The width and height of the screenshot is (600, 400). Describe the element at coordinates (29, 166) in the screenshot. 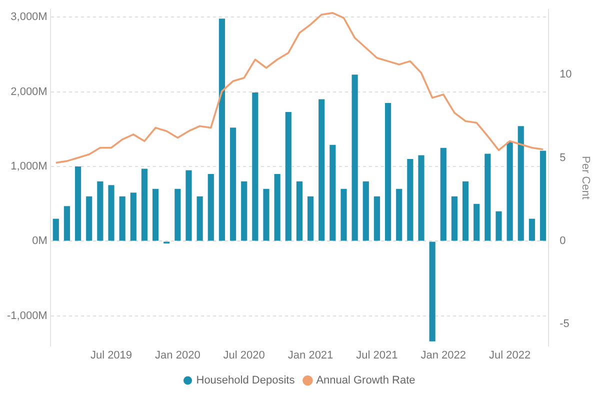

I see `y-tick-label: 1,000M` at that location.